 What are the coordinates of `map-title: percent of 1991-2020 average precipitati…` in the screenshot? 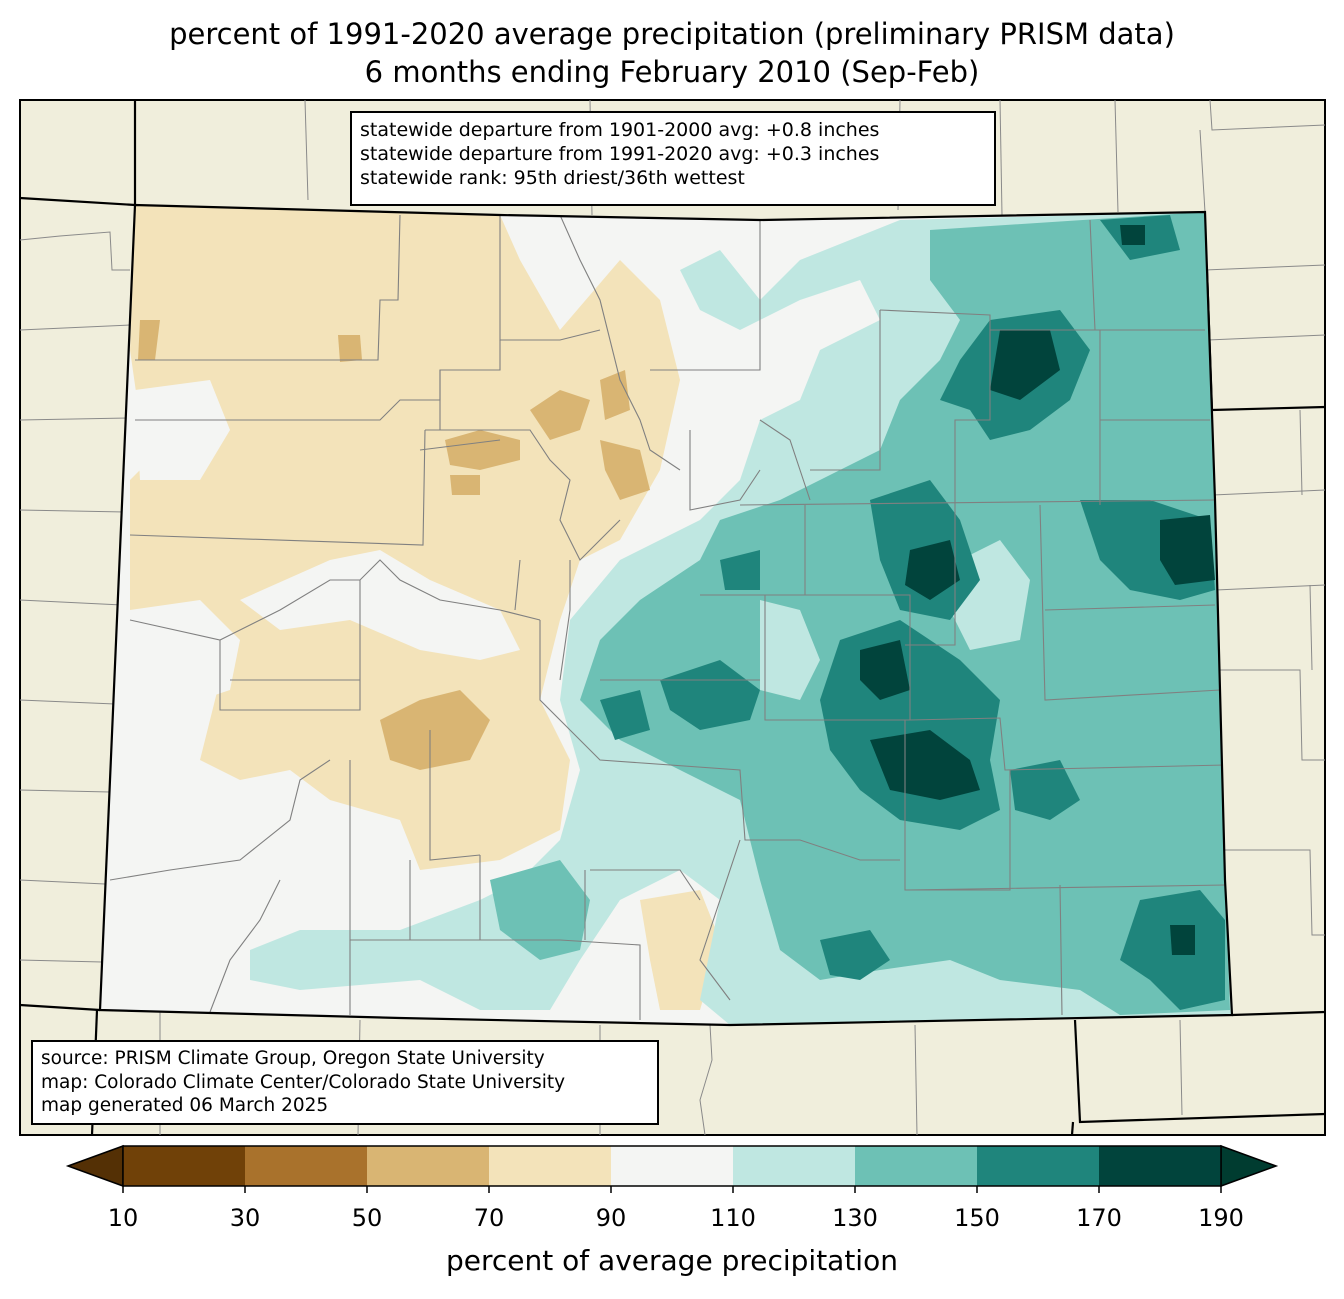 It's located at (672, 34).